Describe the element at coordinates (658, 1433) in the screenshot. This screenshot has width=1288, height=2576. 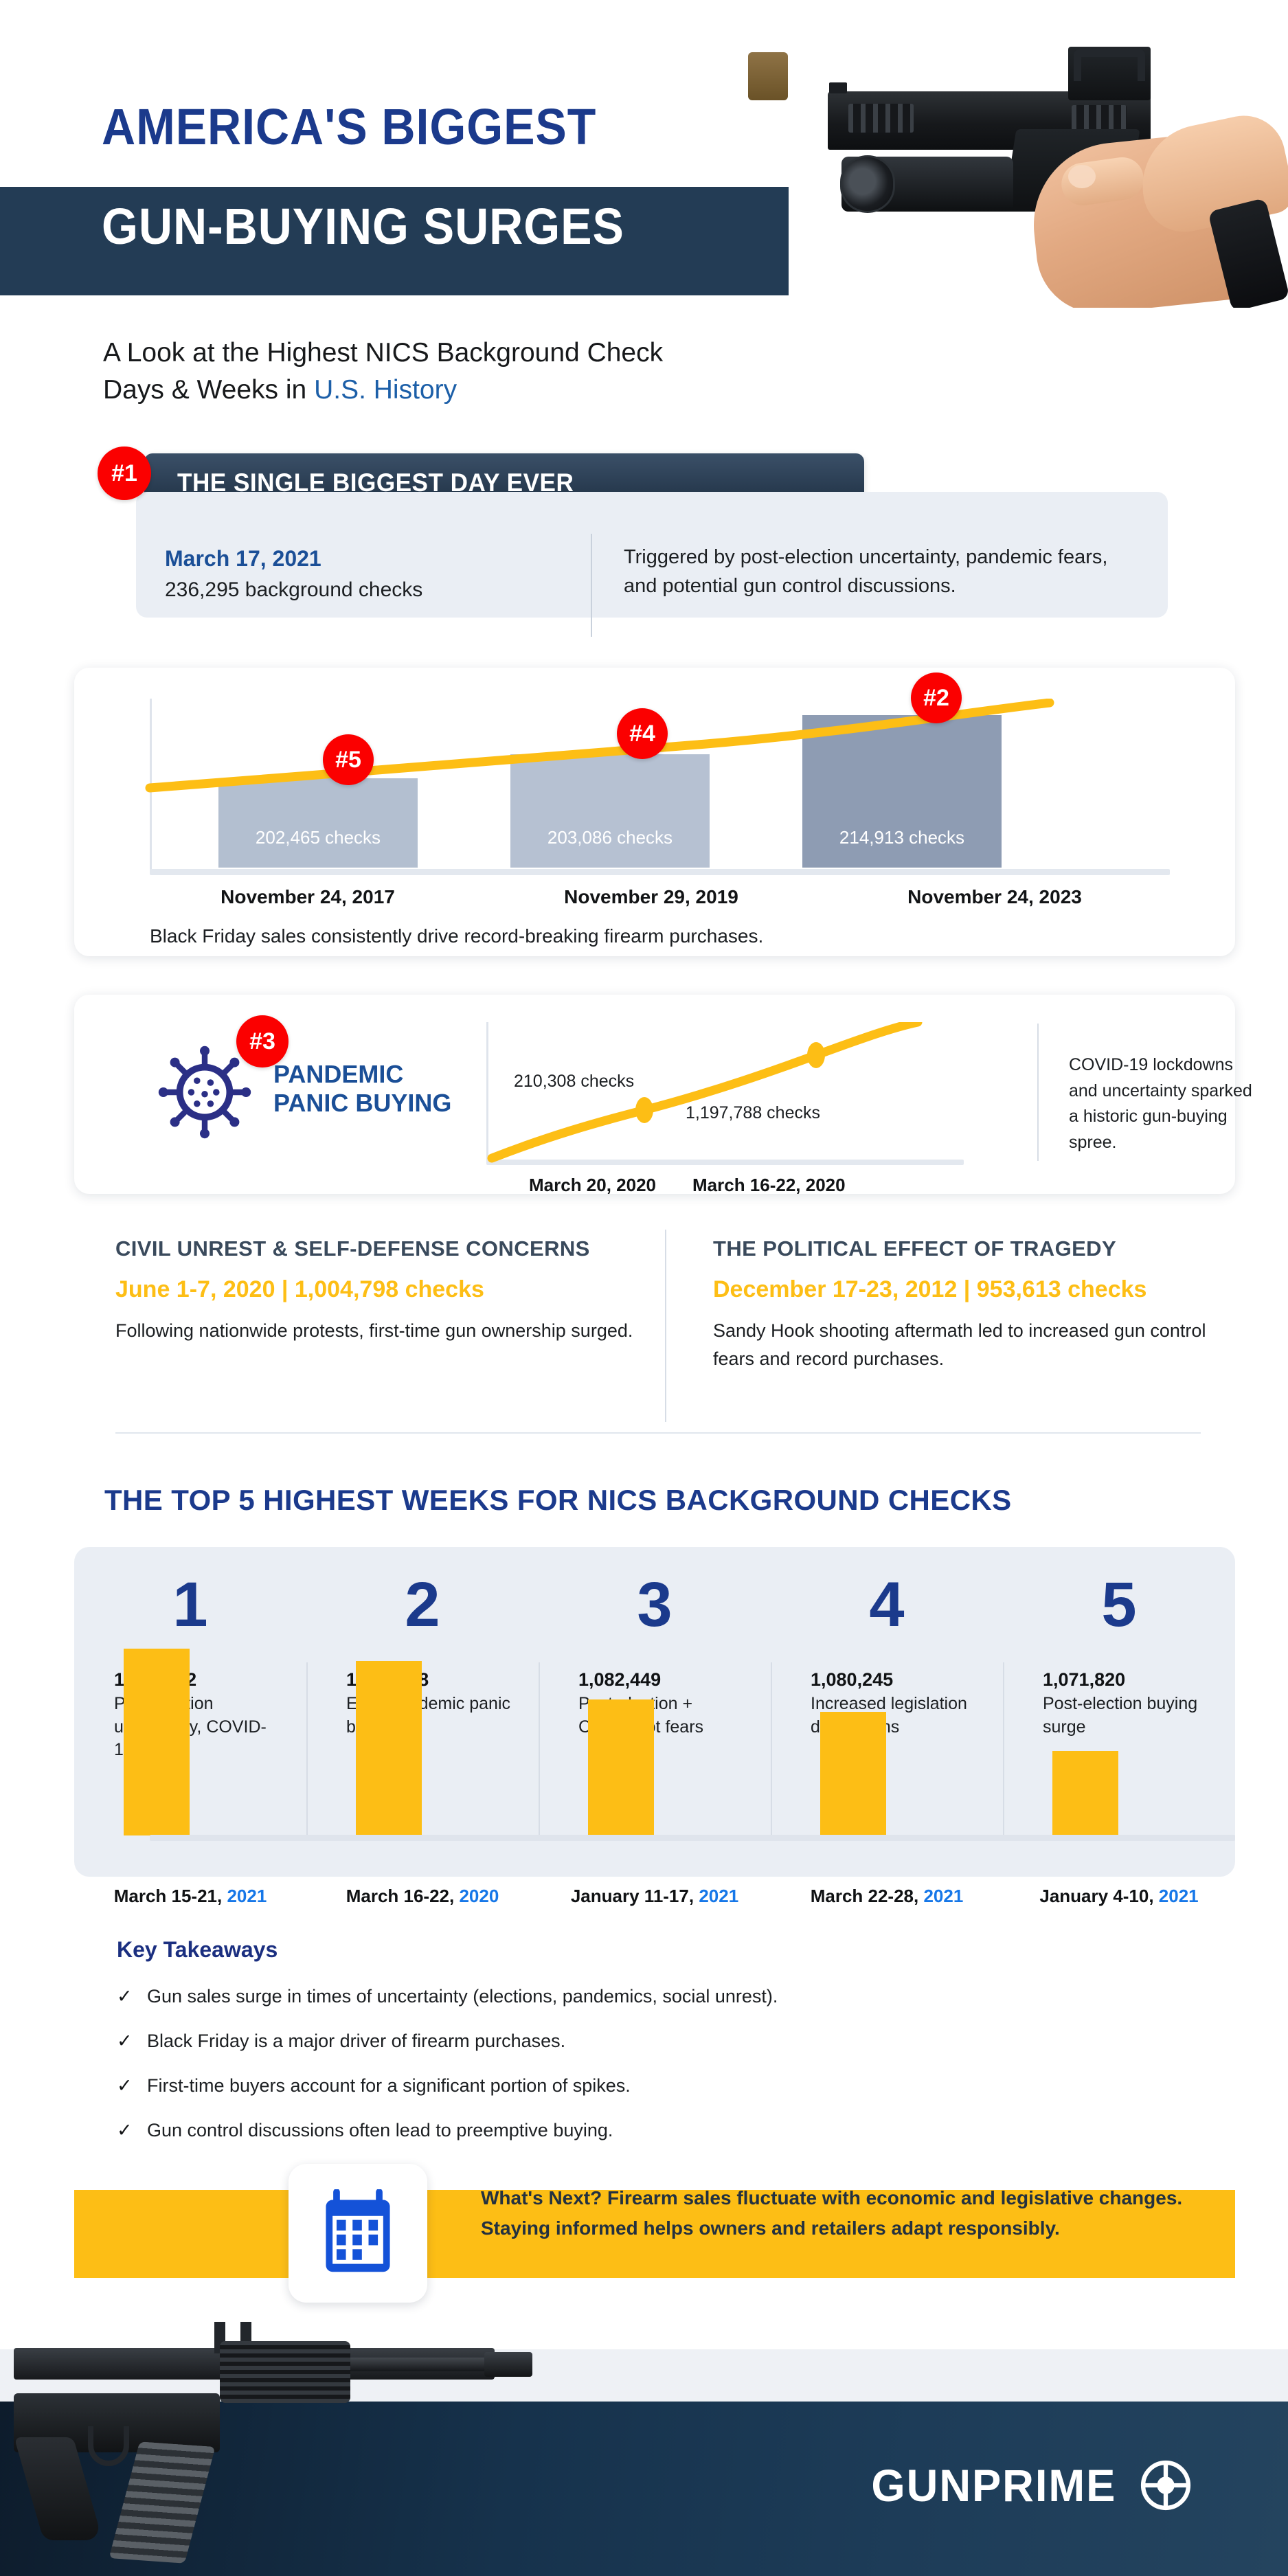
I see `section-rule` at that location.